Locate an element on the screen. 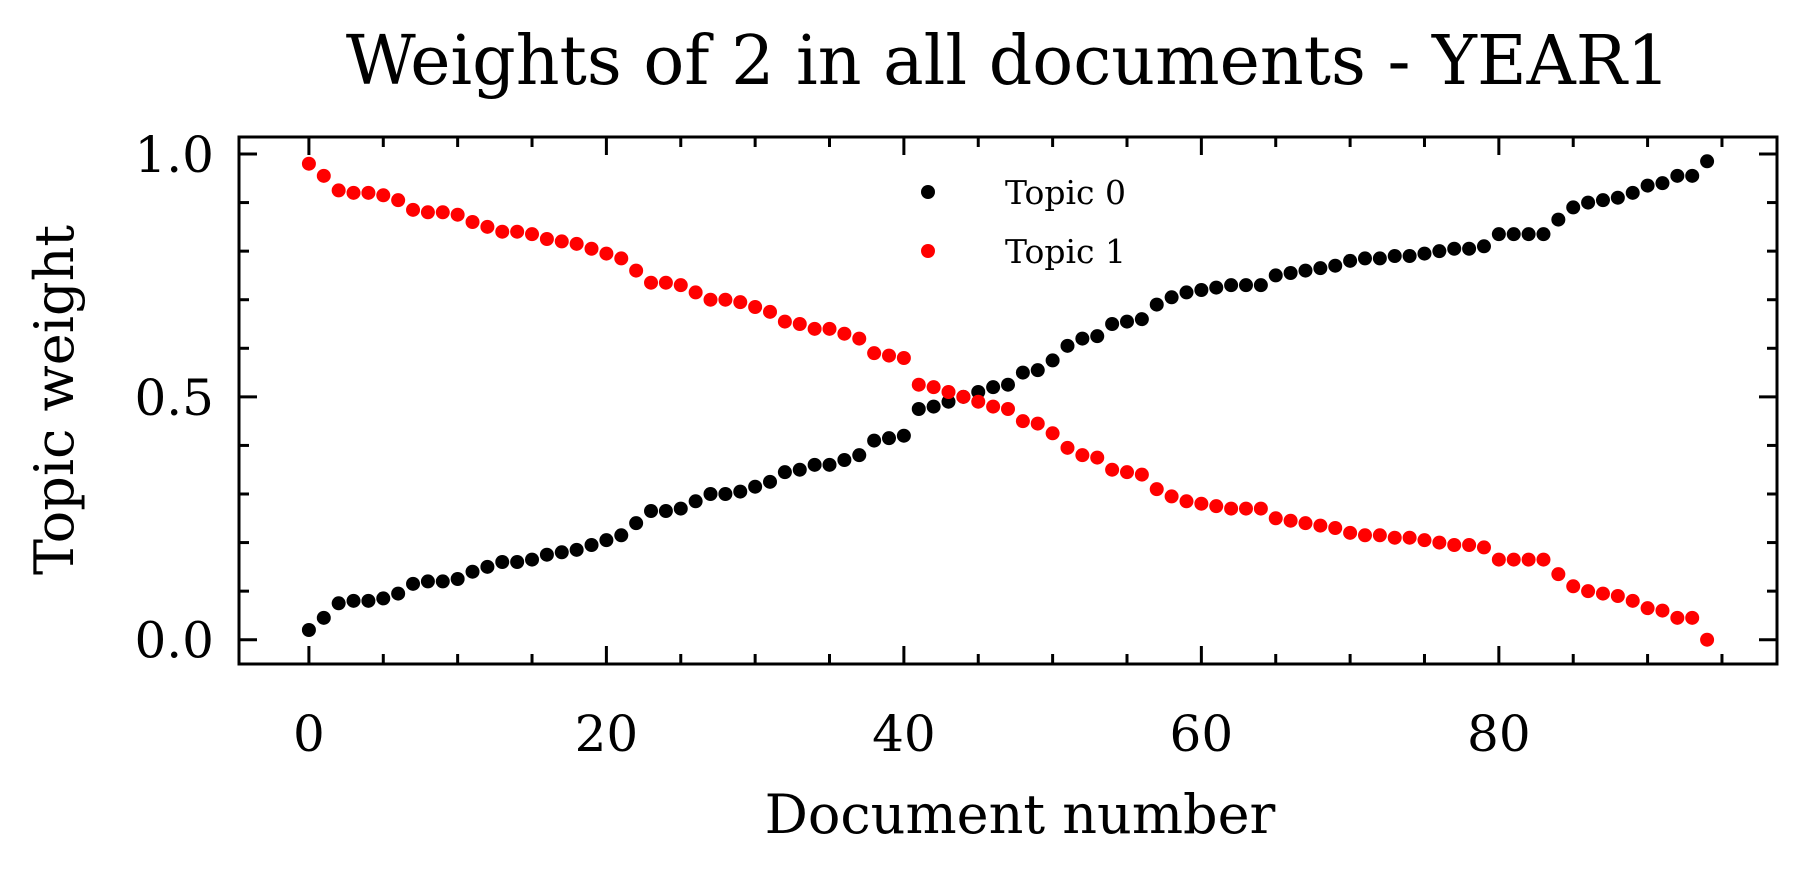  x-tick-label: 80 is located at coordinates (1499, 734).